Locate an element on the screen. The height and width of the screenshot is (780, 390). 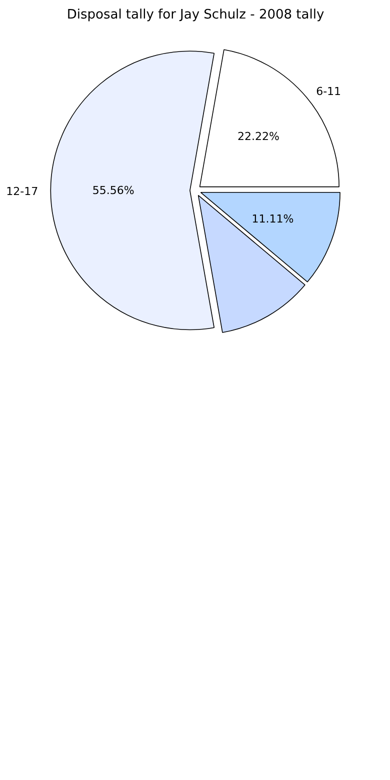
data-label: 11.11% is located at coordinates (273, 219).